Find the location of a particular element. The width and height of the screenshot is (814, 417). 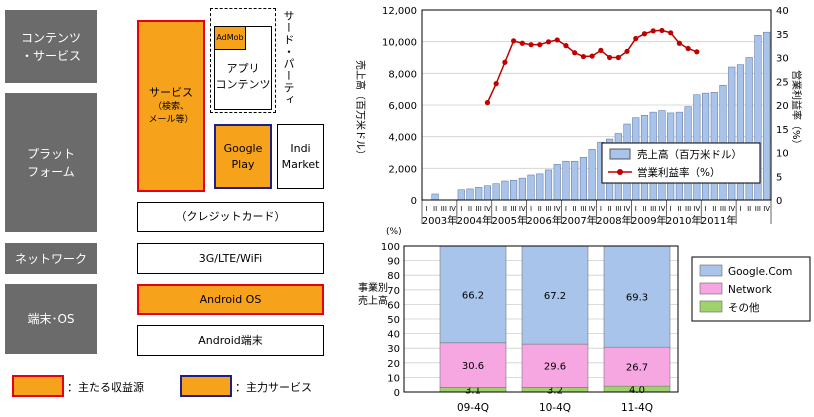

margin-axis-label: 営業利益率（%） is located at coordinates (796, 110).